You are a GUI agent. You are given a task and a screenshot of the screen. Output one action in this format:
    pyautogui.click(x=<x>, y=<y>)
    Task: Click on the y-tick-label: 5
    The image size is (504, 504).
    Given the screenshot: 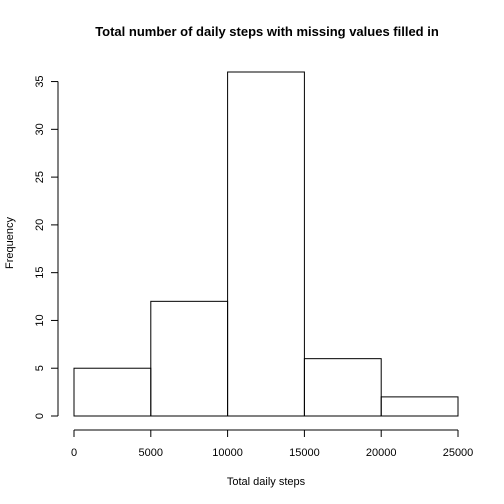 What is the action you would take?
    pyautogui.click(x=40, y=368)
    